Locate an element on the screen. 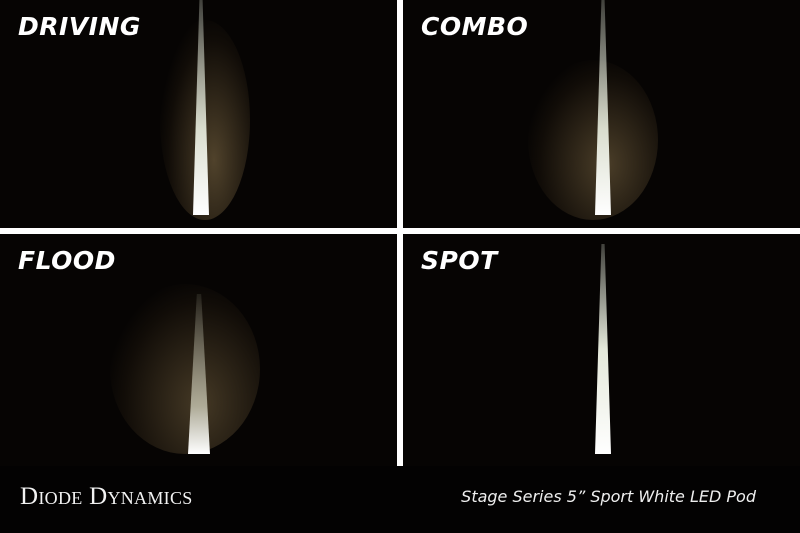  panel-label: COMBO is located at coordinates (475, 26).